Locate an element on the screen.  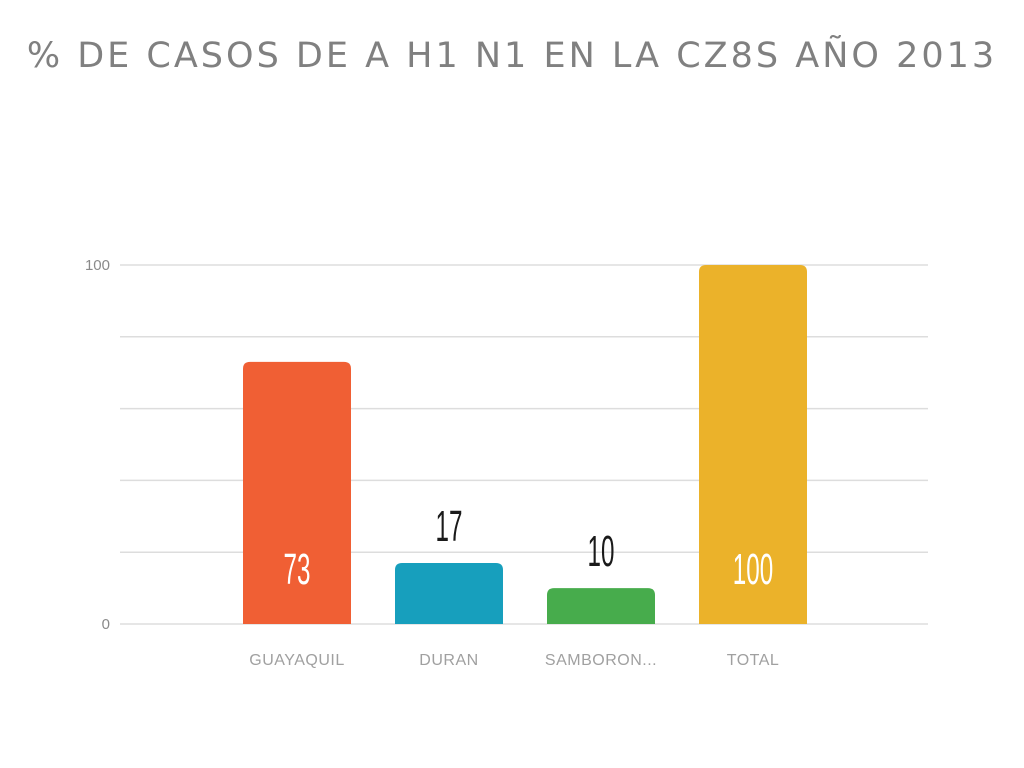
data-label: 17 is located at coordinates (449, 526).